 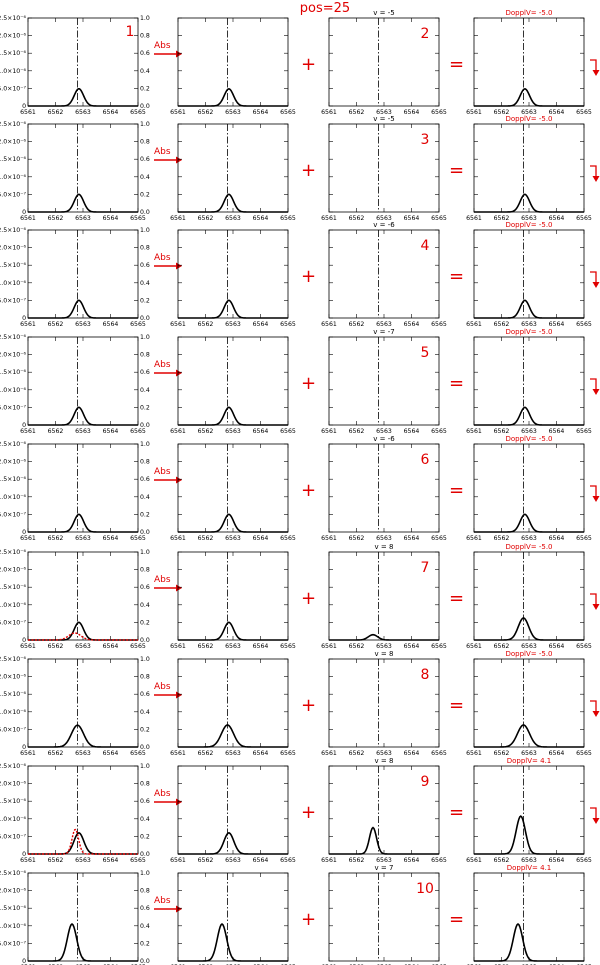 What do you see at coordinates (384, 810) in the screenshot?
I see `panel-added: 6561 6562 6563 6564 6565 v = 8 9` at bounding box center [384, 810].